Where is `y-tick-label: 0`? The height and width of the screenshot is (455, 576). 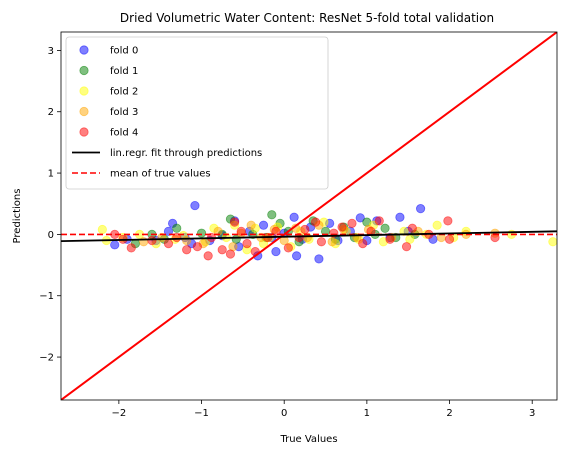 y-tick-label: 0 is located at coordinates (51, 235).